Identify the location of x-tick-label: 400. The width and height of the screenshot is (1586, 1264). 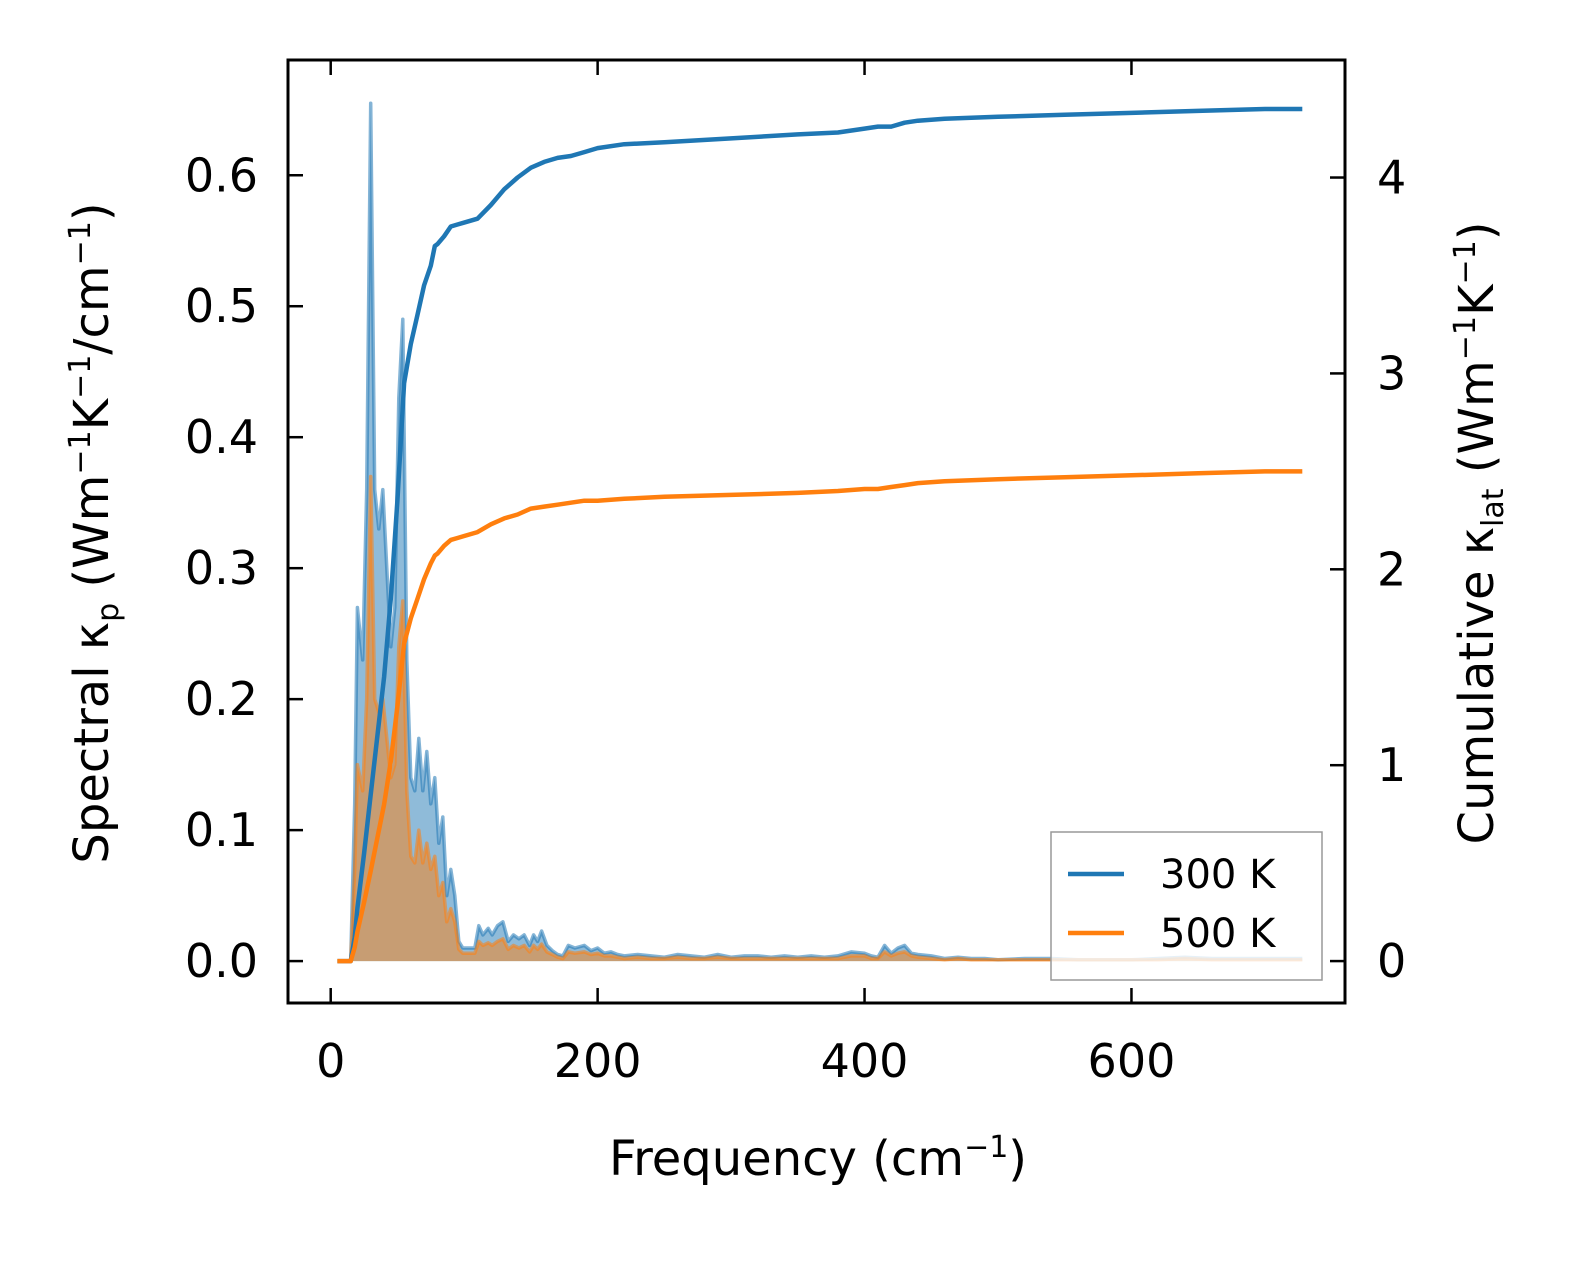
(865, 1061).